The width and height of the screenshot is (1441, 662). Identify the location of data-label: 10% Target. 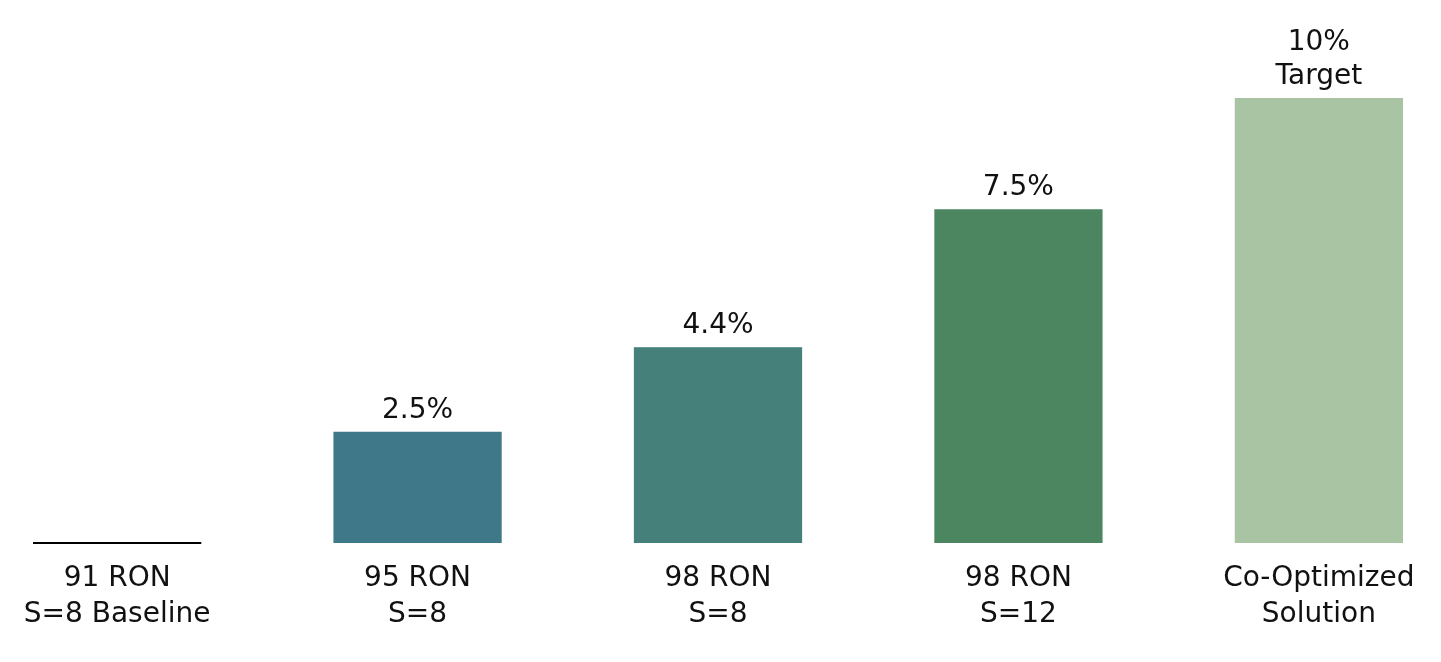
(1318, 57).